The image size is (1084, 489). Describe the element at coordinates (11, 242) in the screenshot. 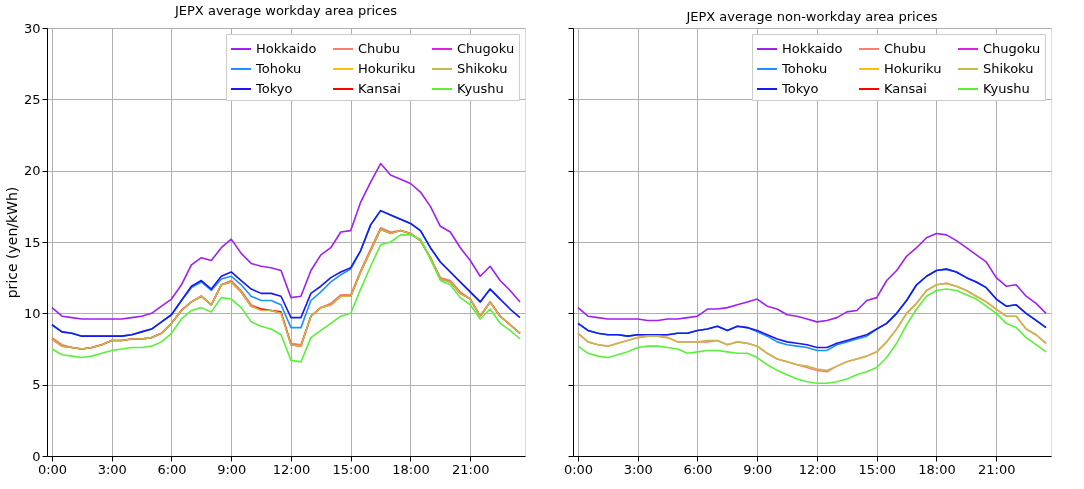

I see `y-axis-title: price (yen/kWh)` at that location.